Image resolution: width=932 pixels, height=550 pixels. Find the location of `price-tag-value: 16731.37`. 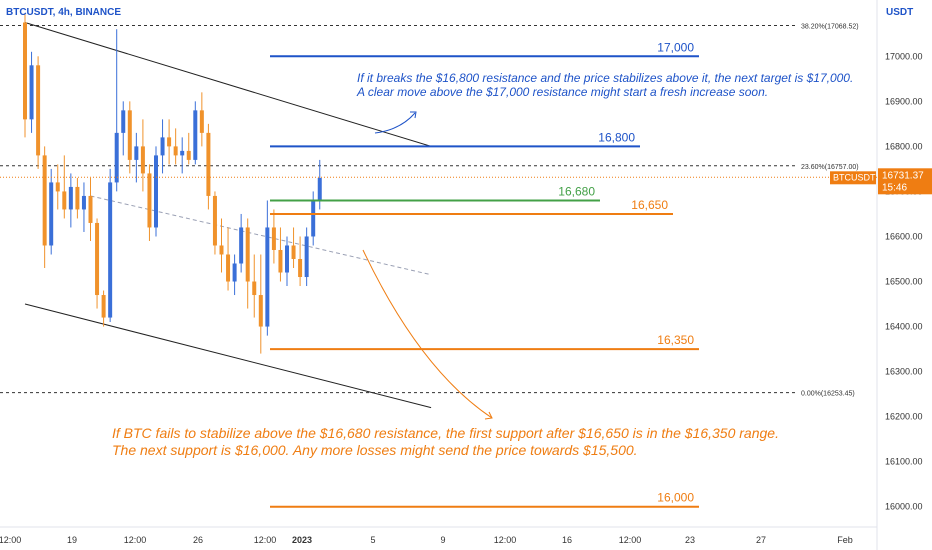

price-tag-value: 16731.37 is located at coordinates (903, 175).